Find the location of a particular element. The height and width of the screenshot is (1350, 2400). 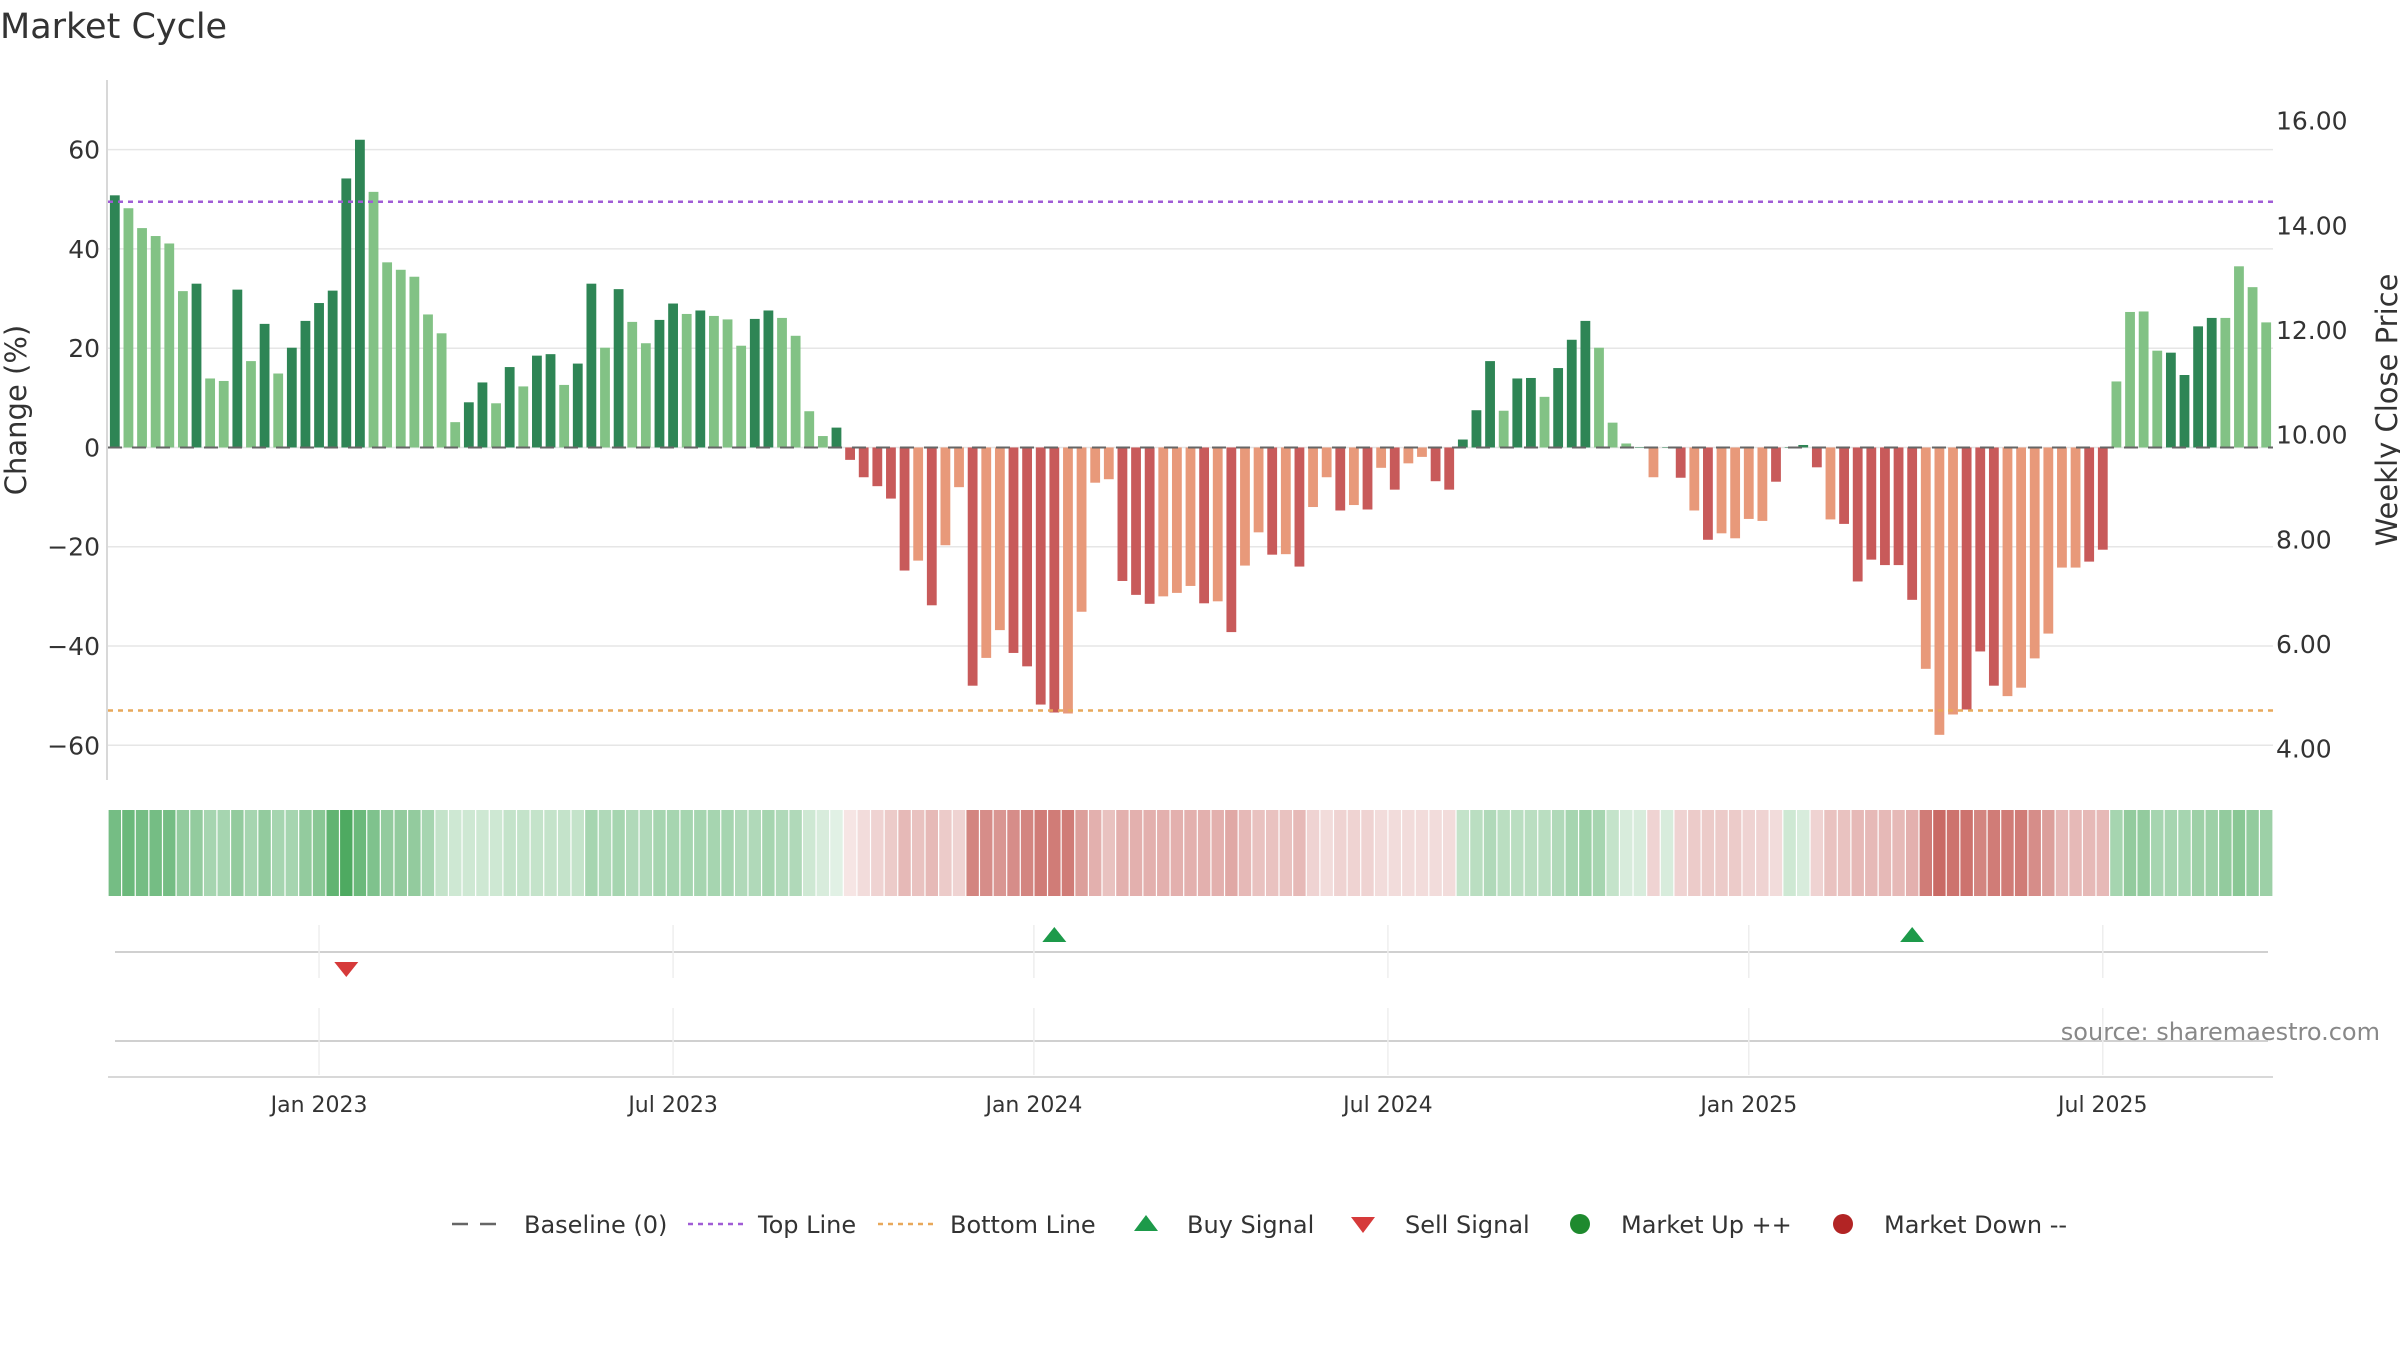

y-tick-right: 10.00 is located at coordinates (2312, 435).